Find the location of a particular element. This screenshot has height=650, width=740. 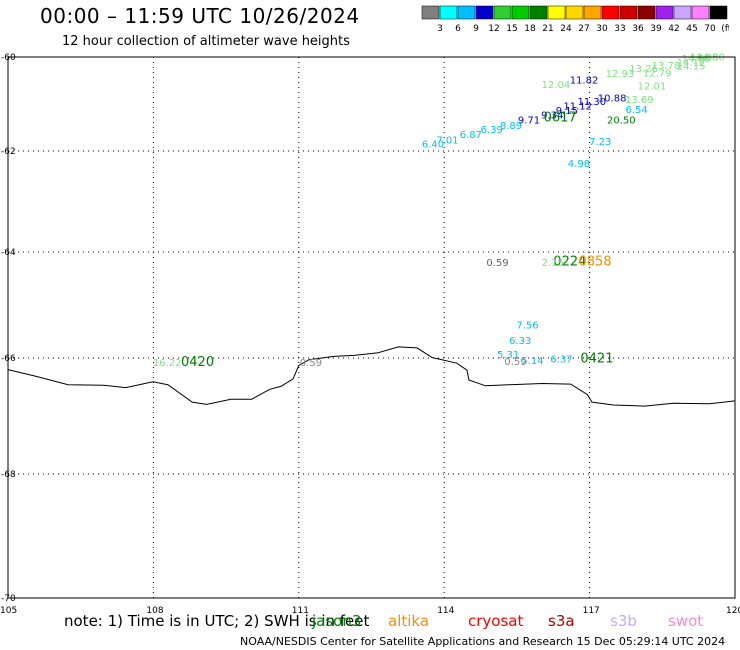

lat-tick-label: -62 is located at coordinates (8, 152).